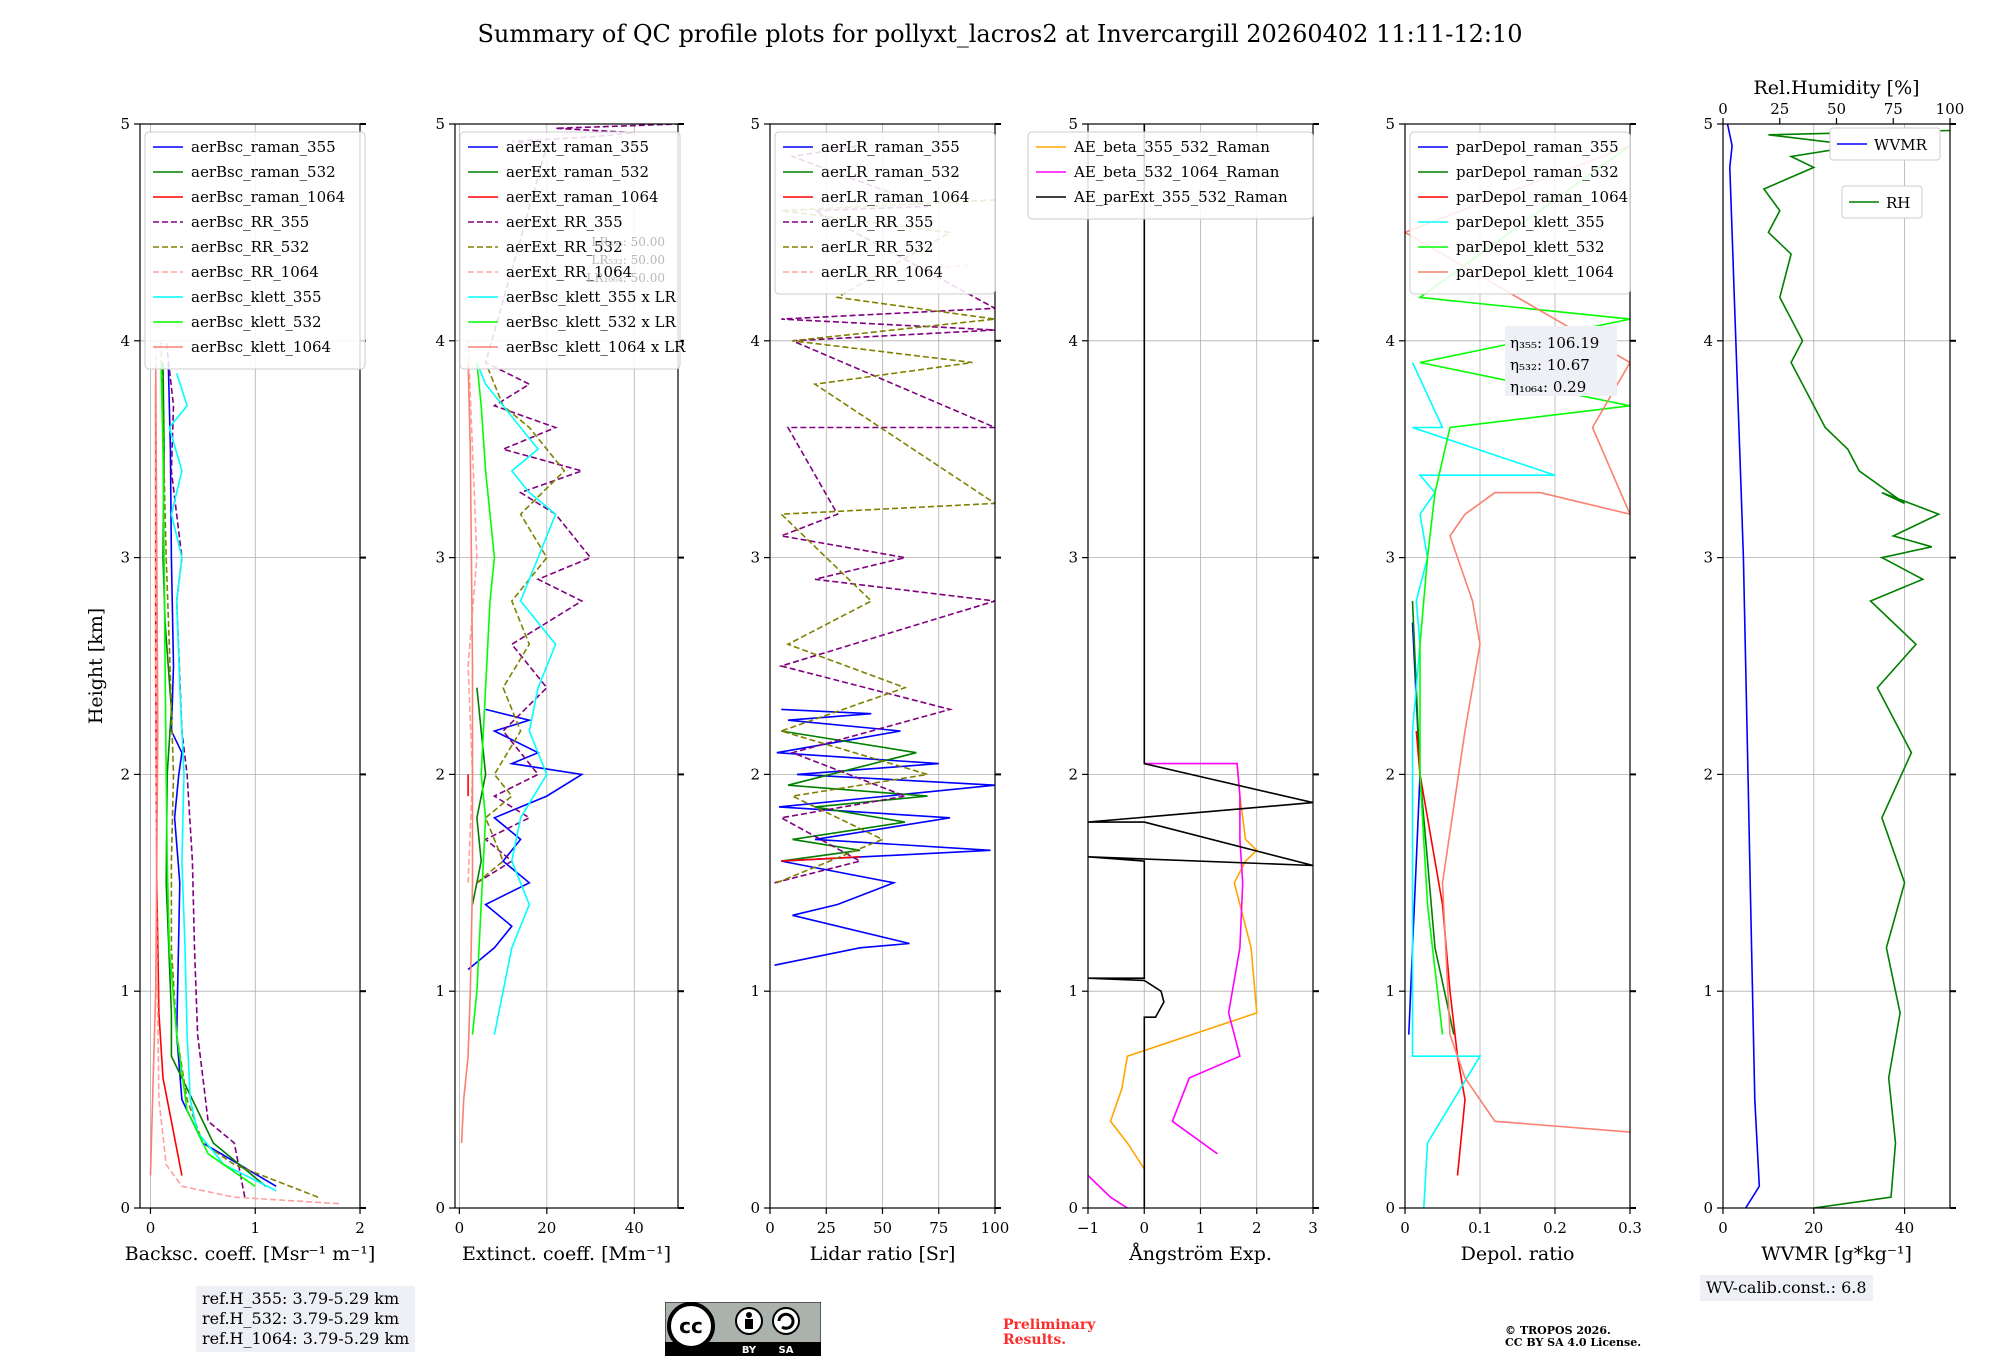 Image resolution: width=2000 pixels, height=1360 pixels. Describe the element at coordinates (995, 1228) in the screenshot. I see `x-tick-label: 100` at that location.